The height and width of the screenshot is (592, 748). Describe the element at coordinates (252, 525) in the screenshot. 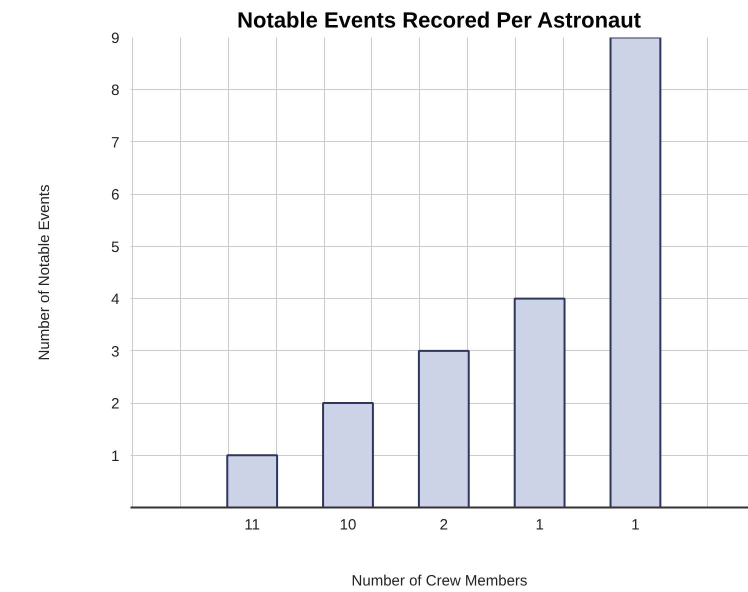

I see `x-tick-label: 11` at that location.